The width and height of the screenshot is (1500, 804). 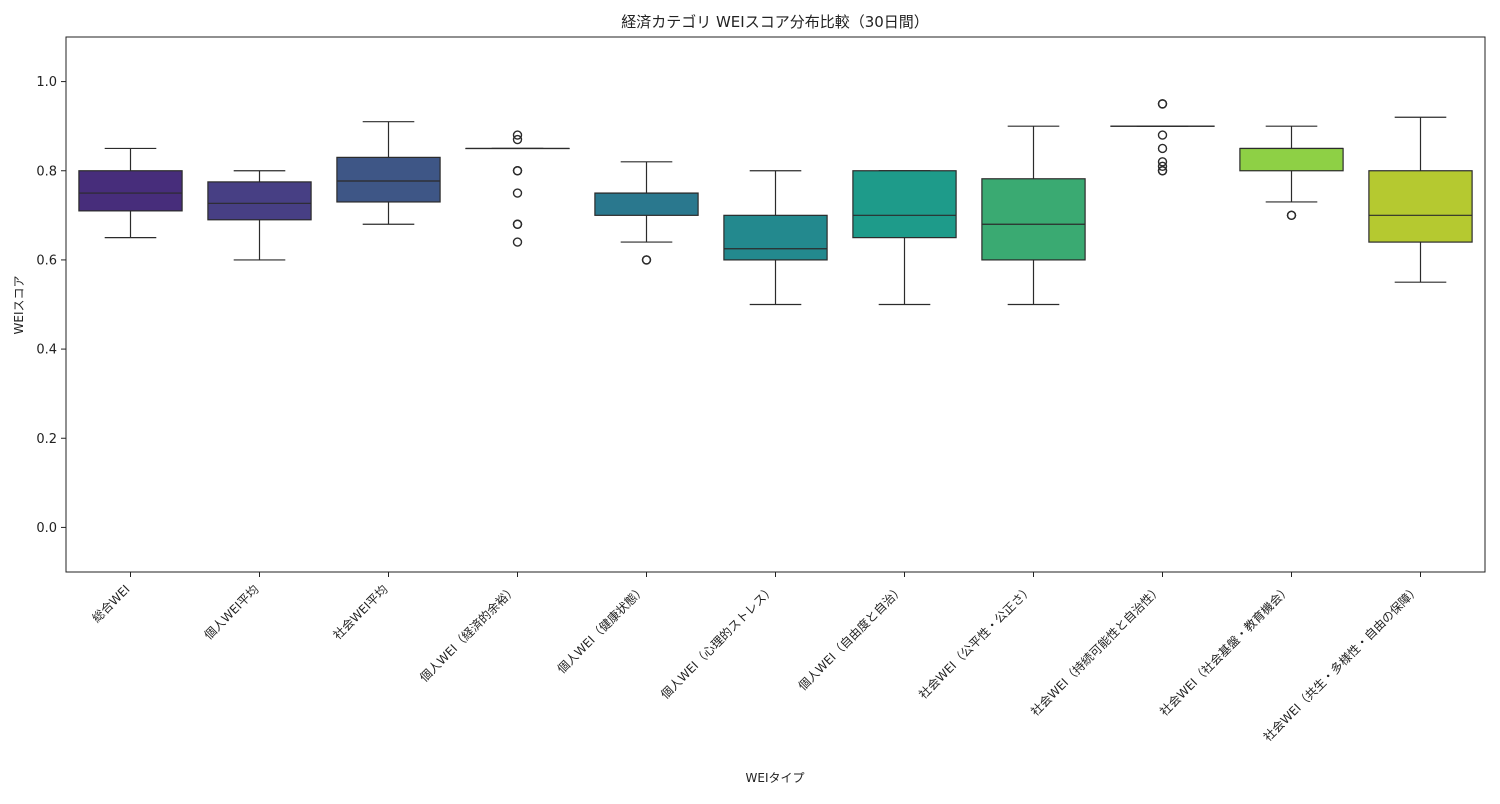 What do you see at coordinates (46, 171) in the screenshot?
I see `y-tick-label: 0.8` at bounding box center [46, 171].